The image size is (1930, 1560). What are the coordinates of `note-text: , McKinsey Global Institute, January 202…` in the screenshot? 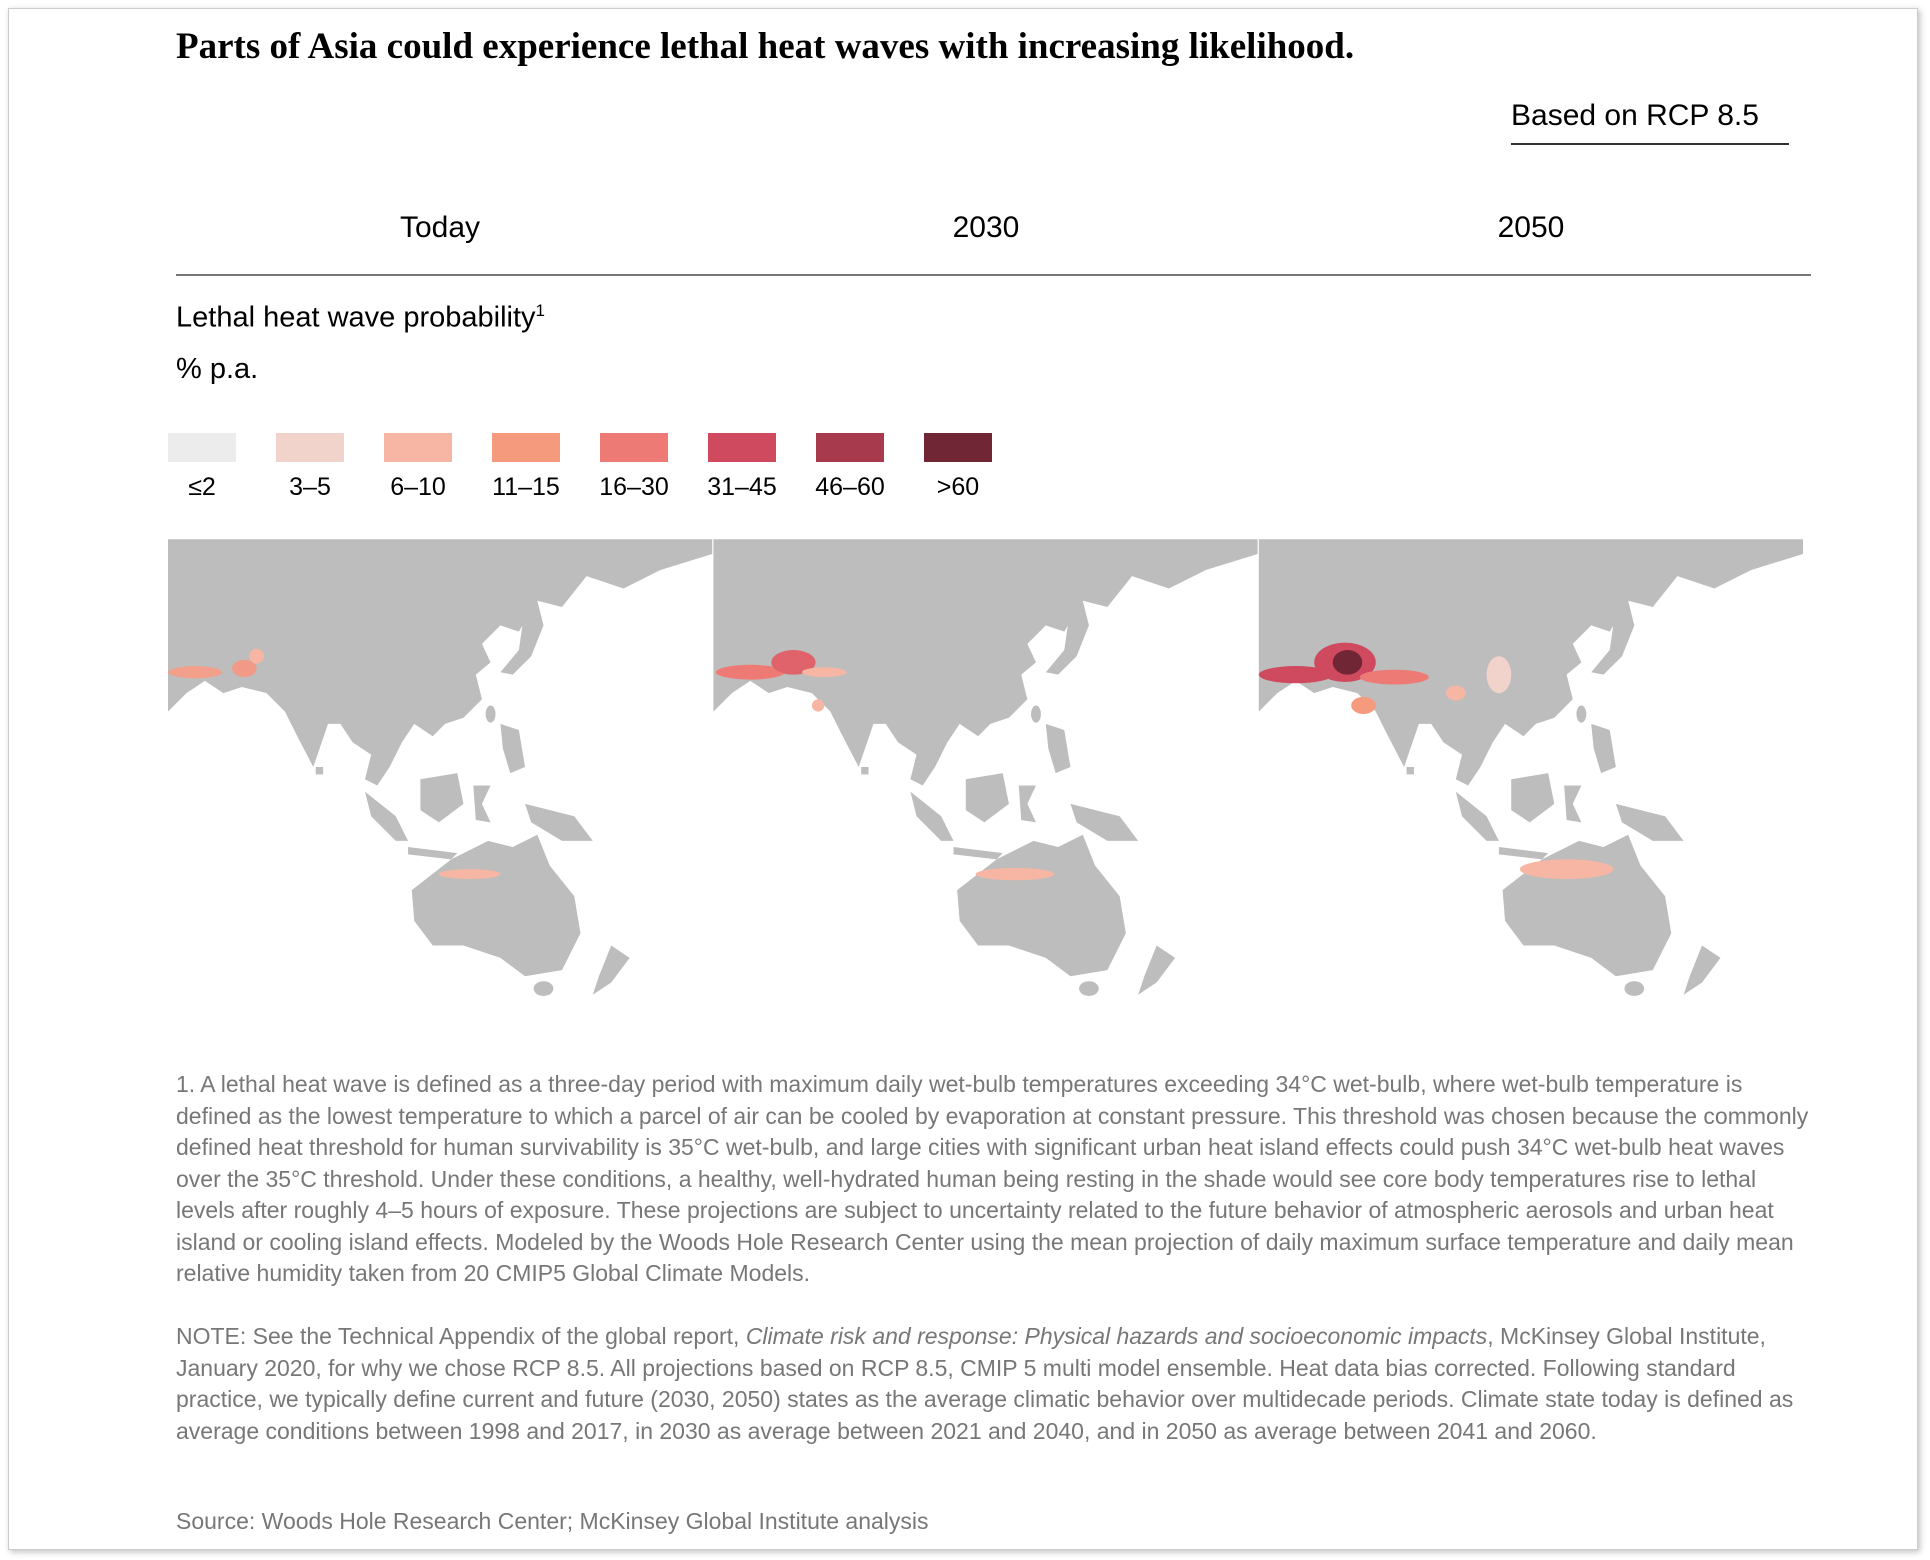 It's located at (985, 1383).